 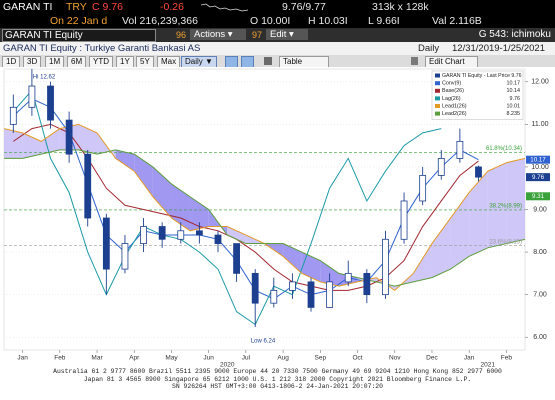 What do you see at coordinates (263, 342) in the screenshot?
I see `annotation: Low 6.24` at bounding box center [263, 342].